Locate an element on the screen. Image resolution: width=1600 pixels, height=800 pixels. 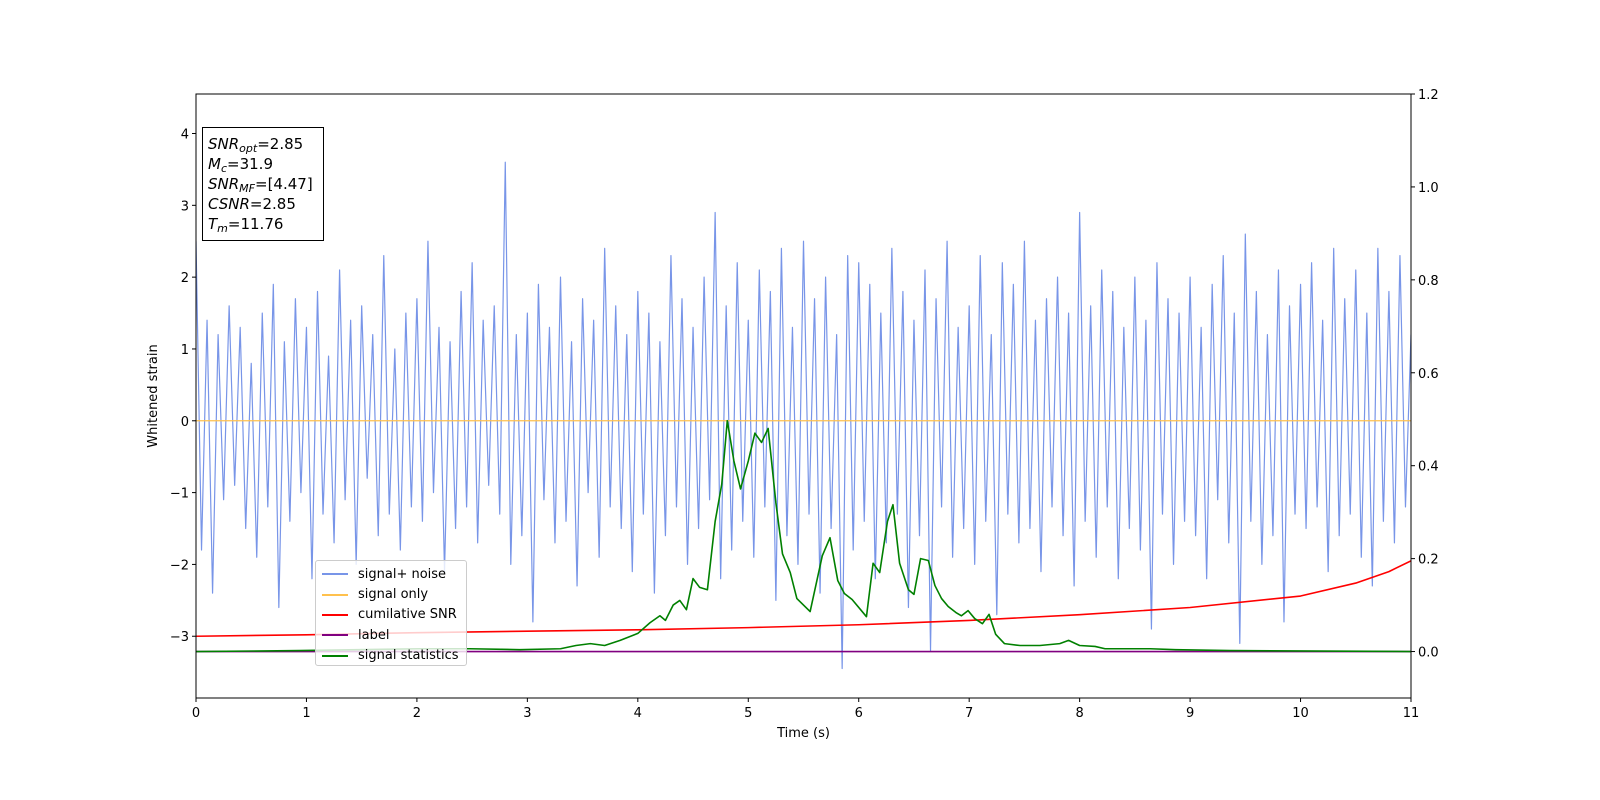
x-tick-label: 8 is located at coordinates (1079, 713).